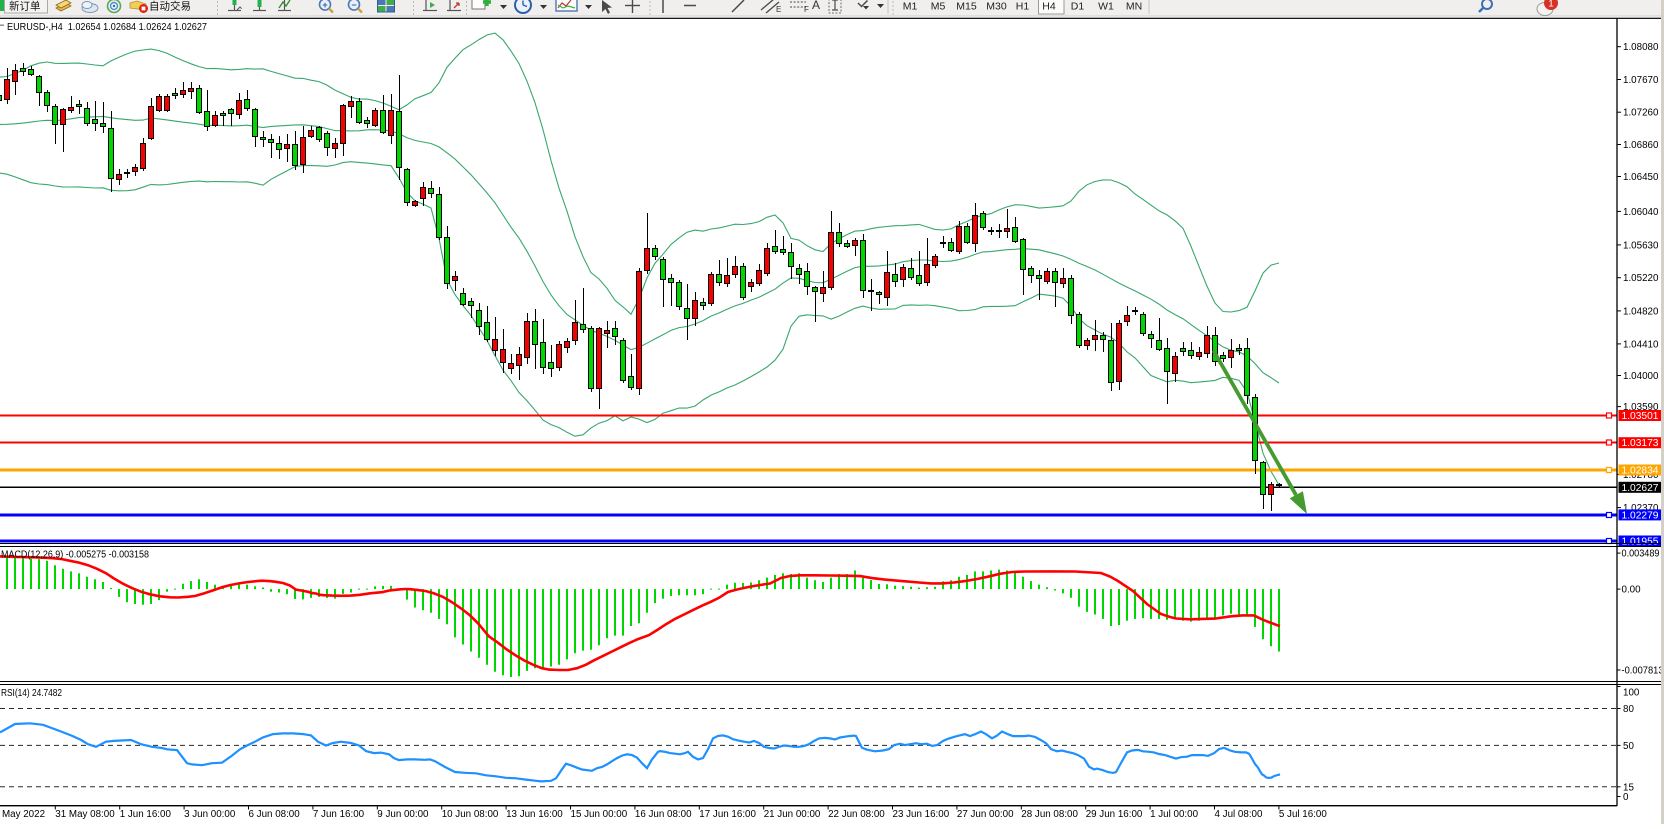 Image resolution: width=1664 pixels, height=829 pixels. I want to click on svg-text: M30, so click(996, 7).